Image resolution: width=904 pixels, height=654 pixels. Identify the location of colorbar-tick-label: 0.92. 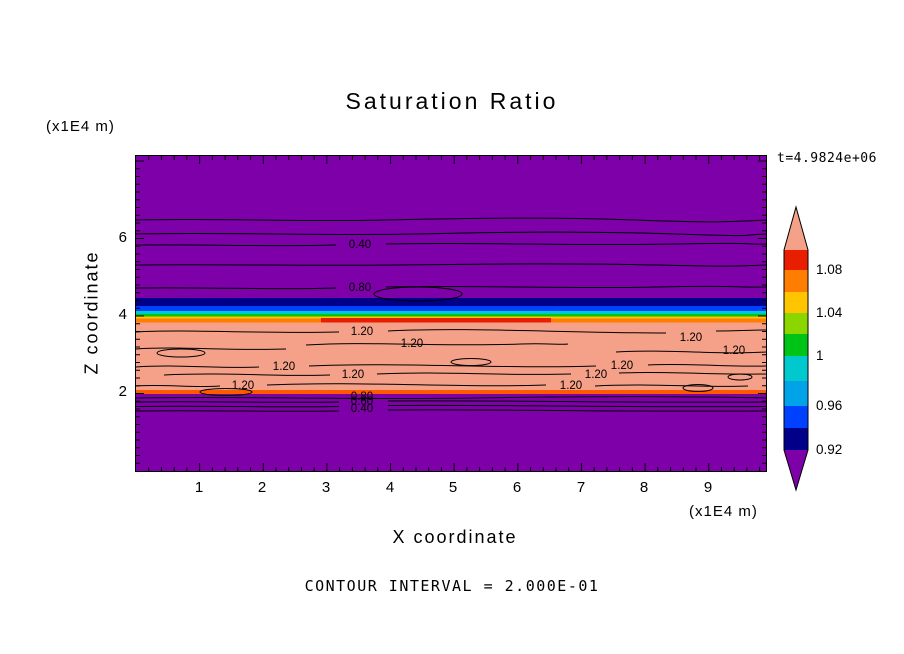
(829, 449).